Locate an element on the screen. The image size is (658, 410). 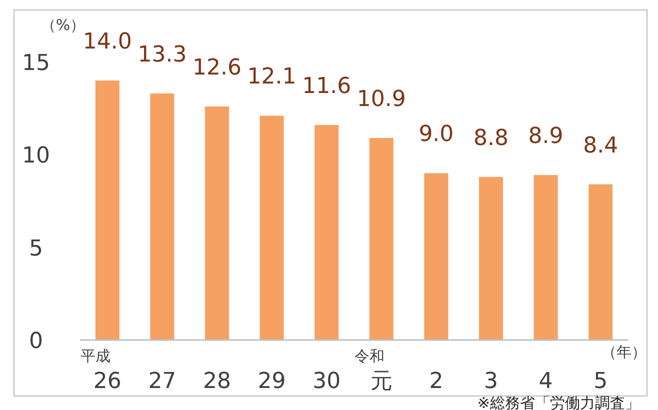
x-tick-label: 令和元 is located at coordinates (373, 370).